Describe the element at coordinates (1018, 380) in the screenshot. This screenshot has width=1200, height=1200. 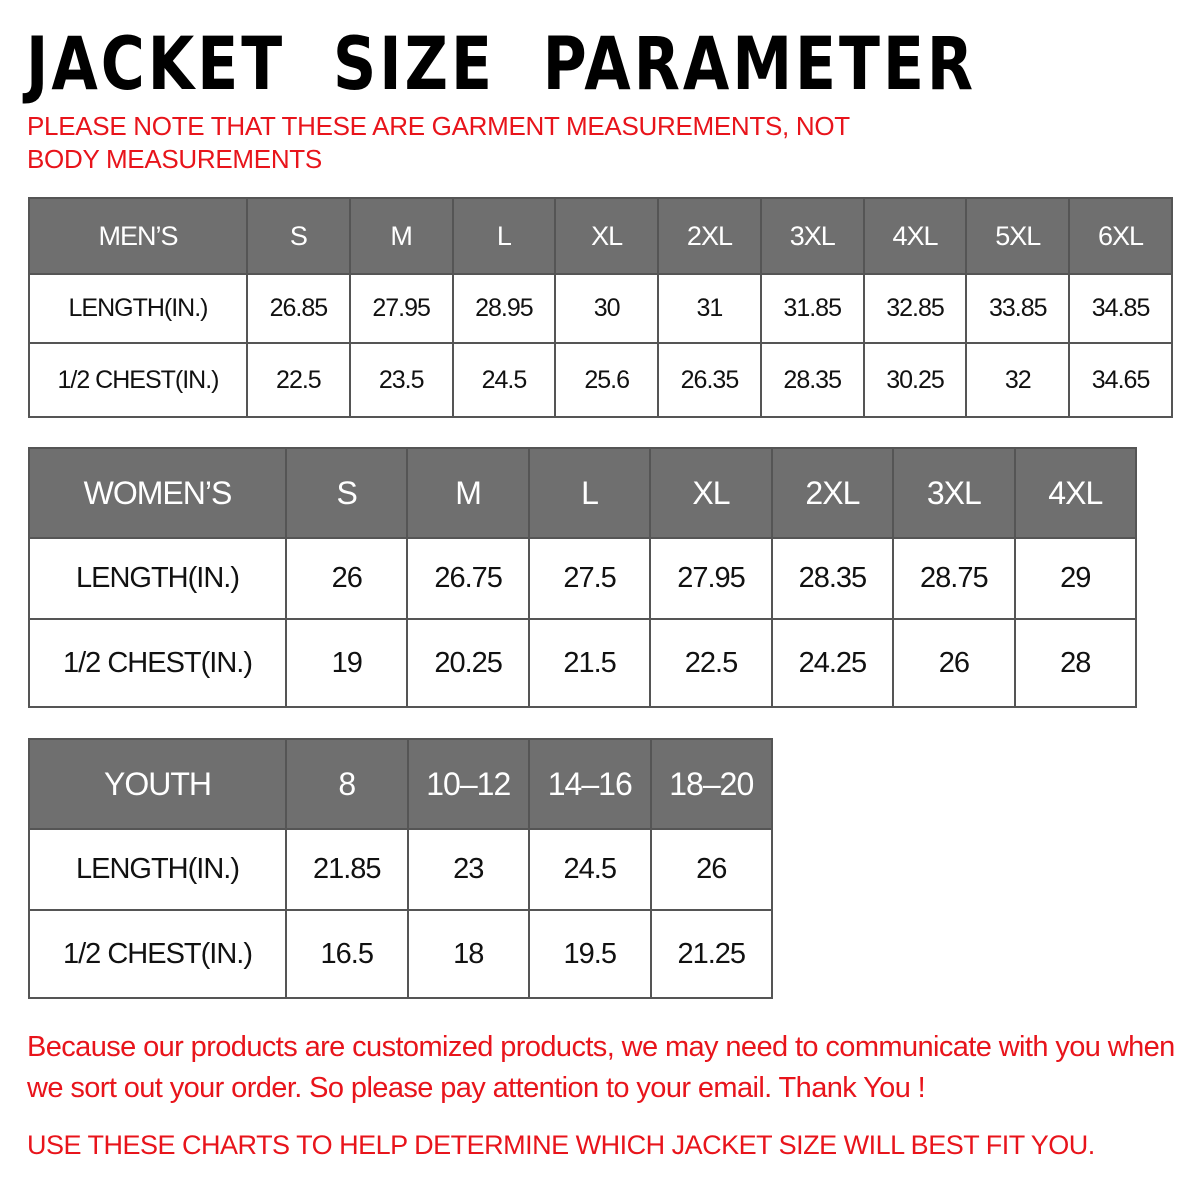
I see `measurement-cell: 32` at that location.